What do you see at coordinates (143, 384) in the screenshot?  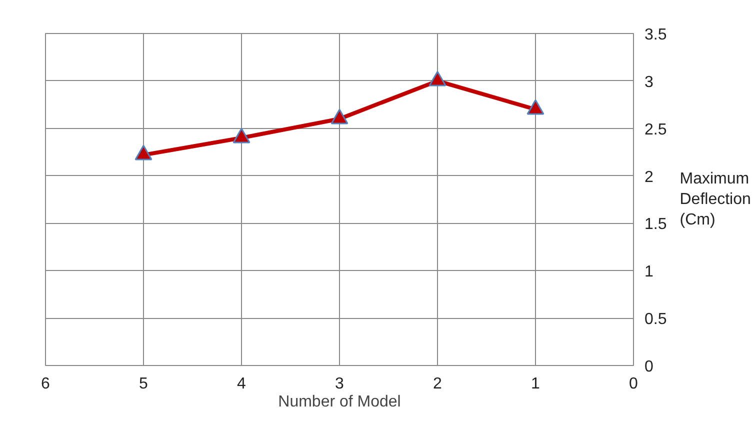 I see `x-tick-label: 5` at bounding box center [143, 384].